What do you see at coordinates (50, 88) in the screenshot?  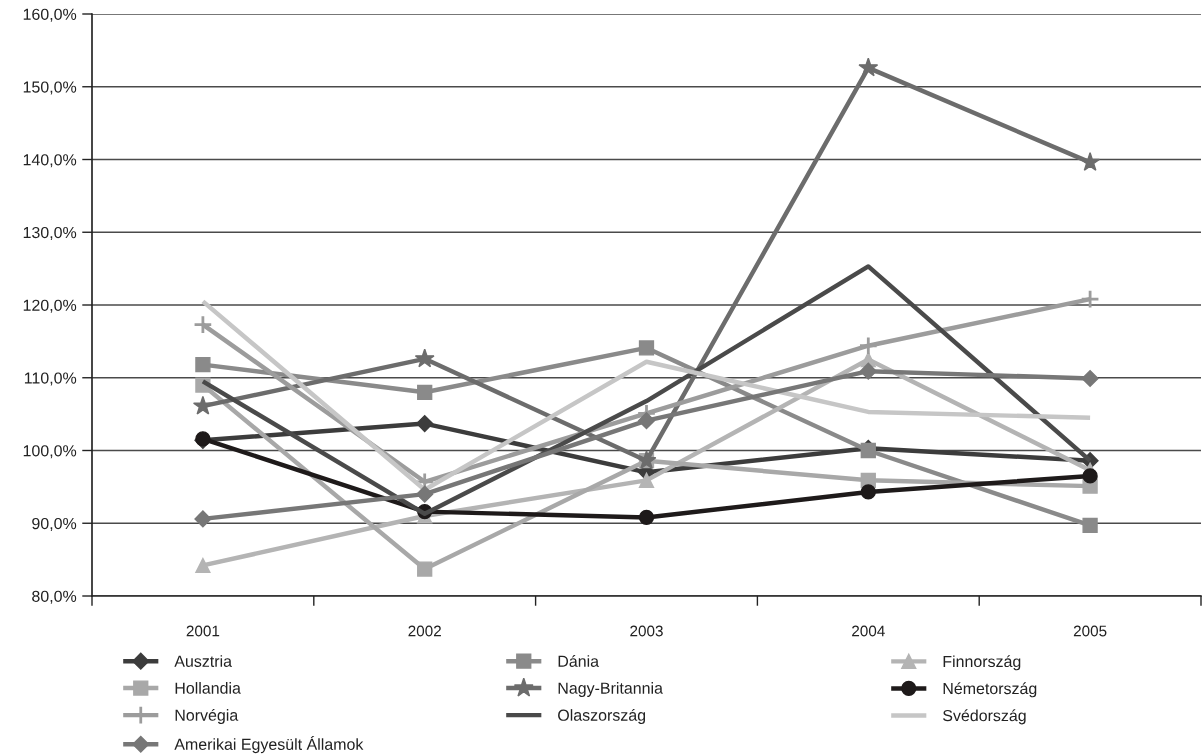 I see `y-tick-label: 150,0%` at bounding box center [50, 88].